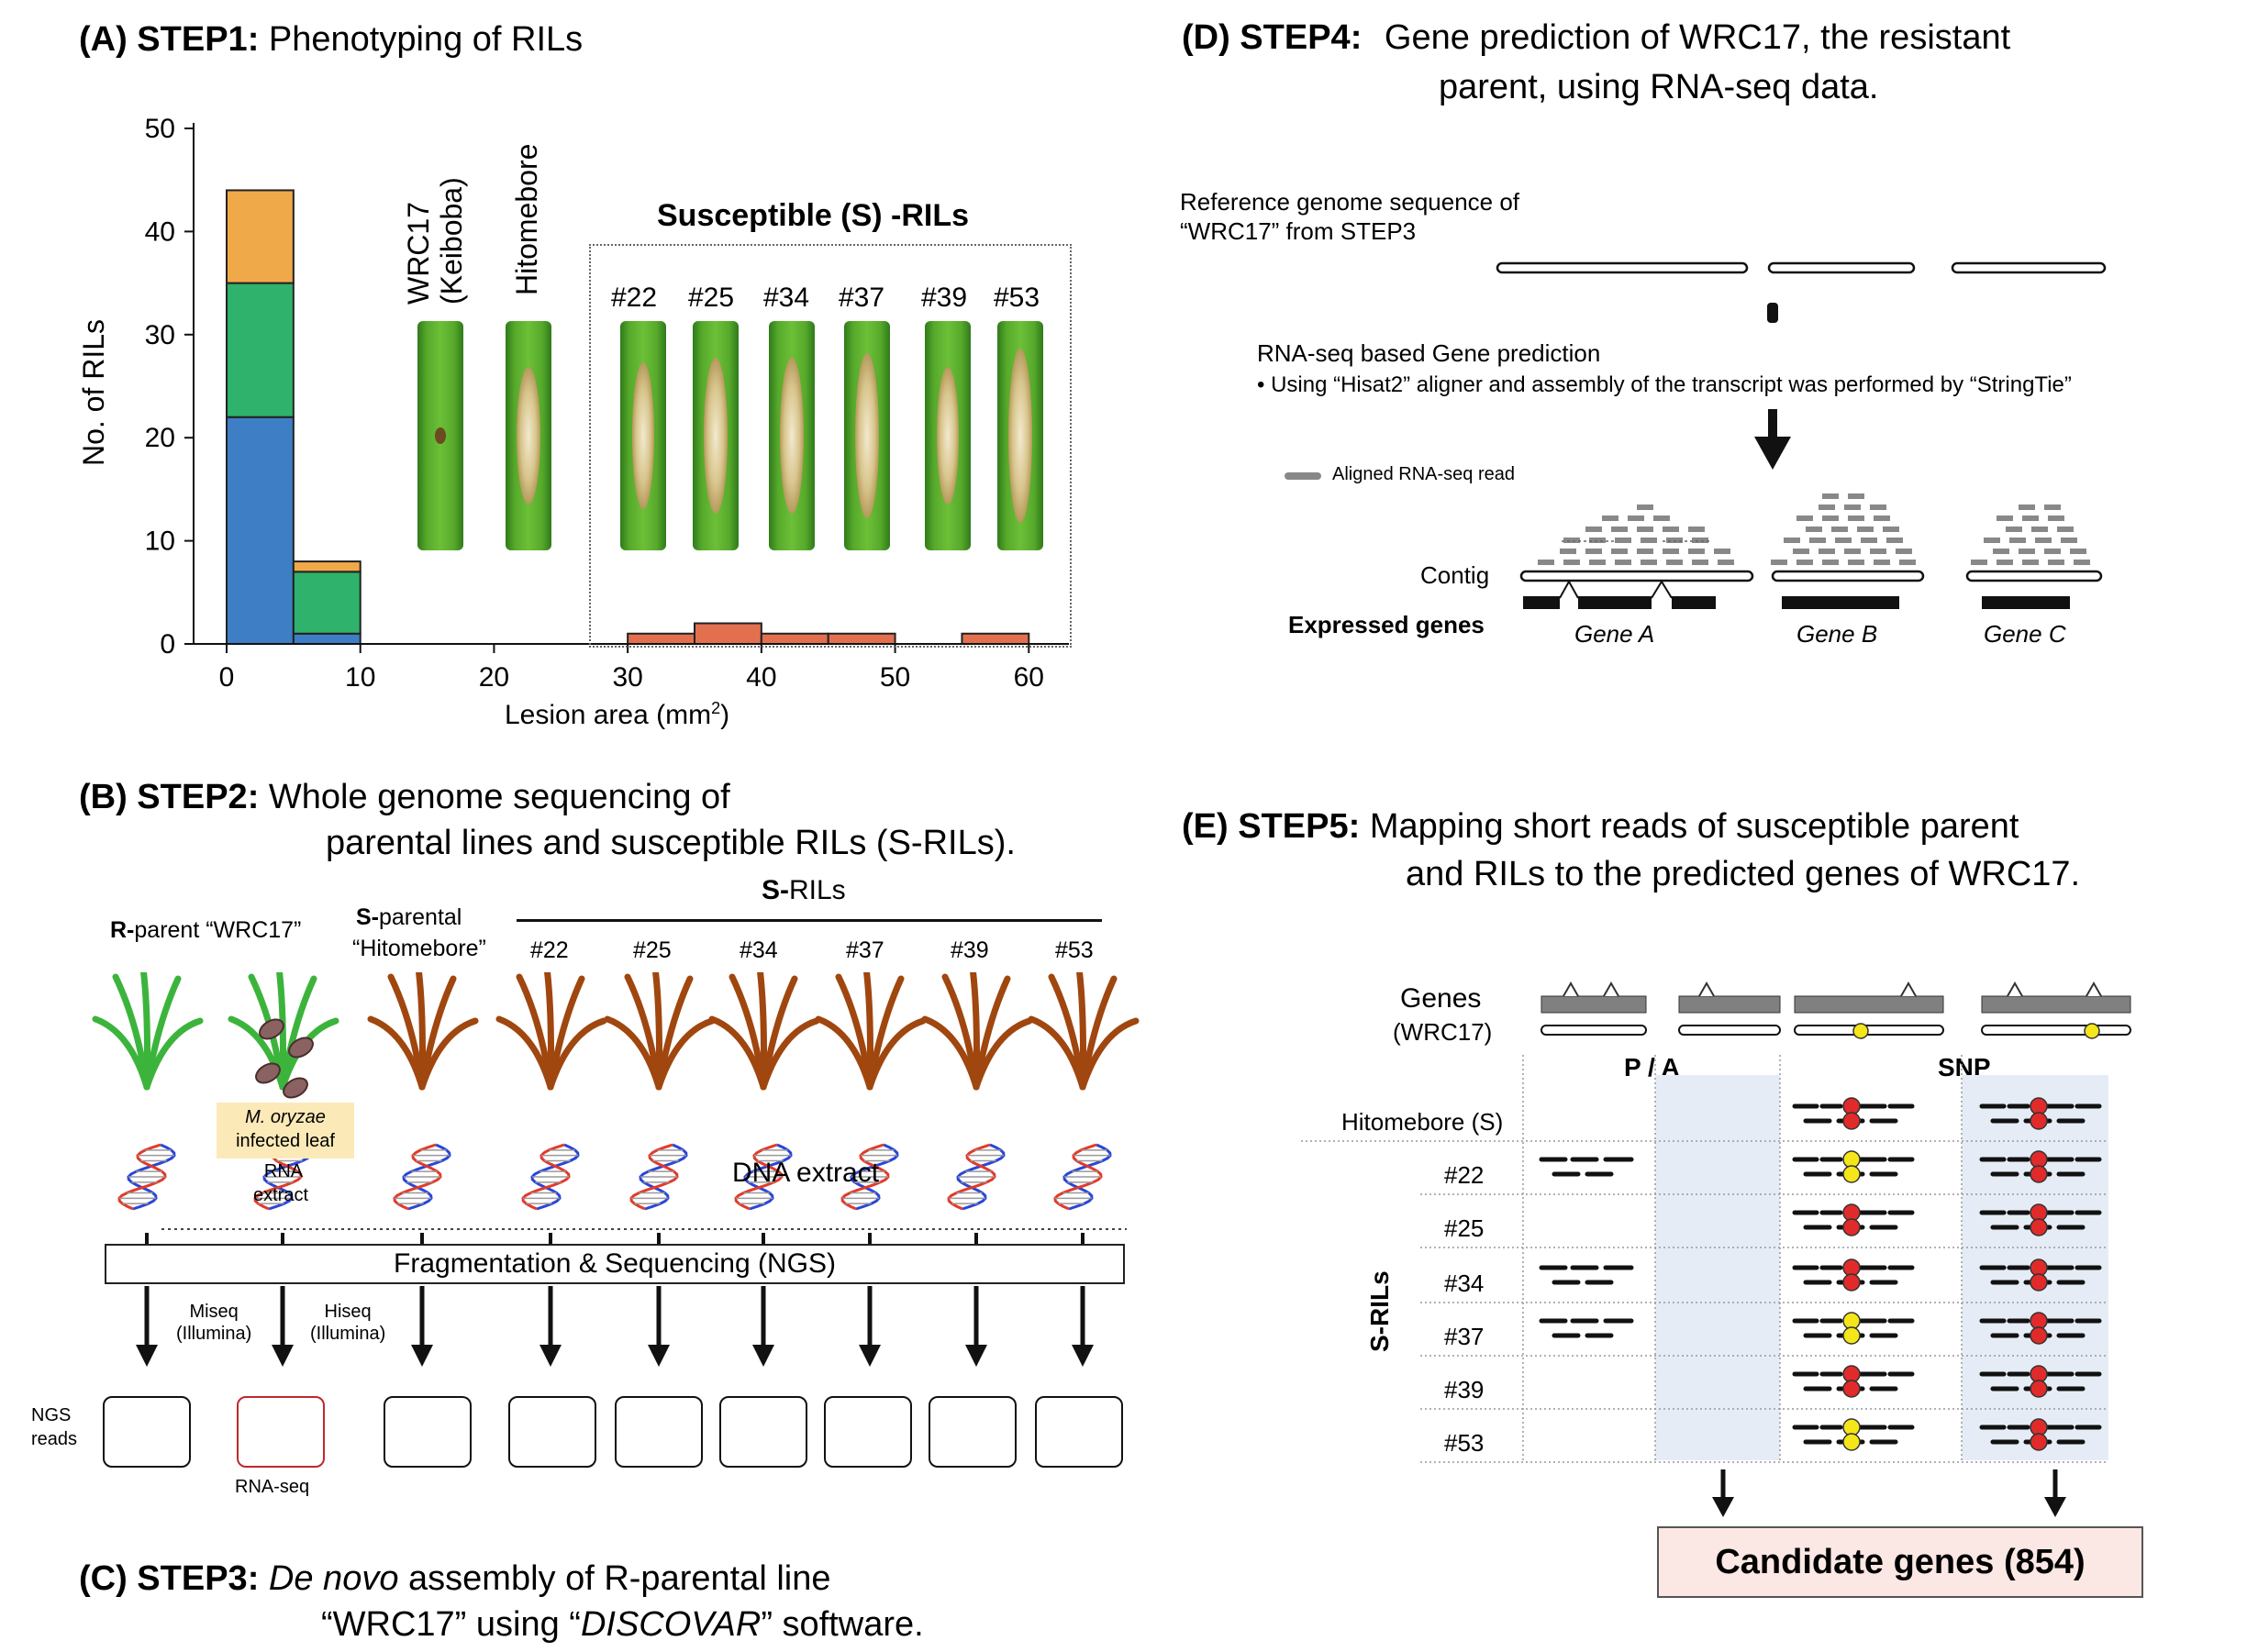 Image resolution: width=2258 pixels, height=1652 pixels. Describe the element at coordinates (1837, 634) in the screenshot. I see `gene-b-label: Gene B` at that location.